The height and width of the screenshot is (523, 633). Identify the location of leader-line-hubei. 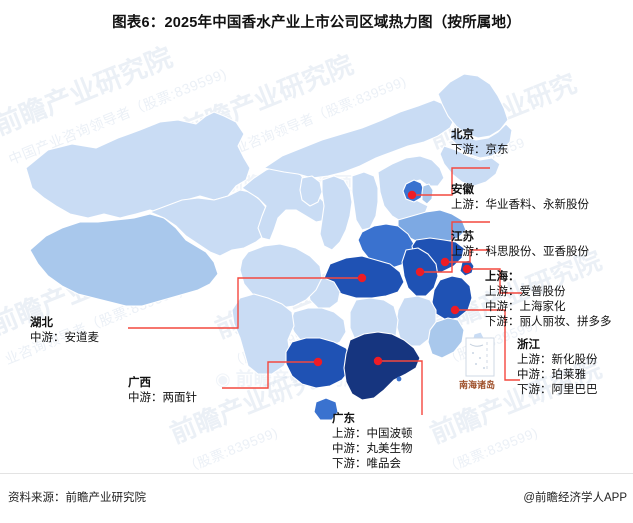
(245, 303).